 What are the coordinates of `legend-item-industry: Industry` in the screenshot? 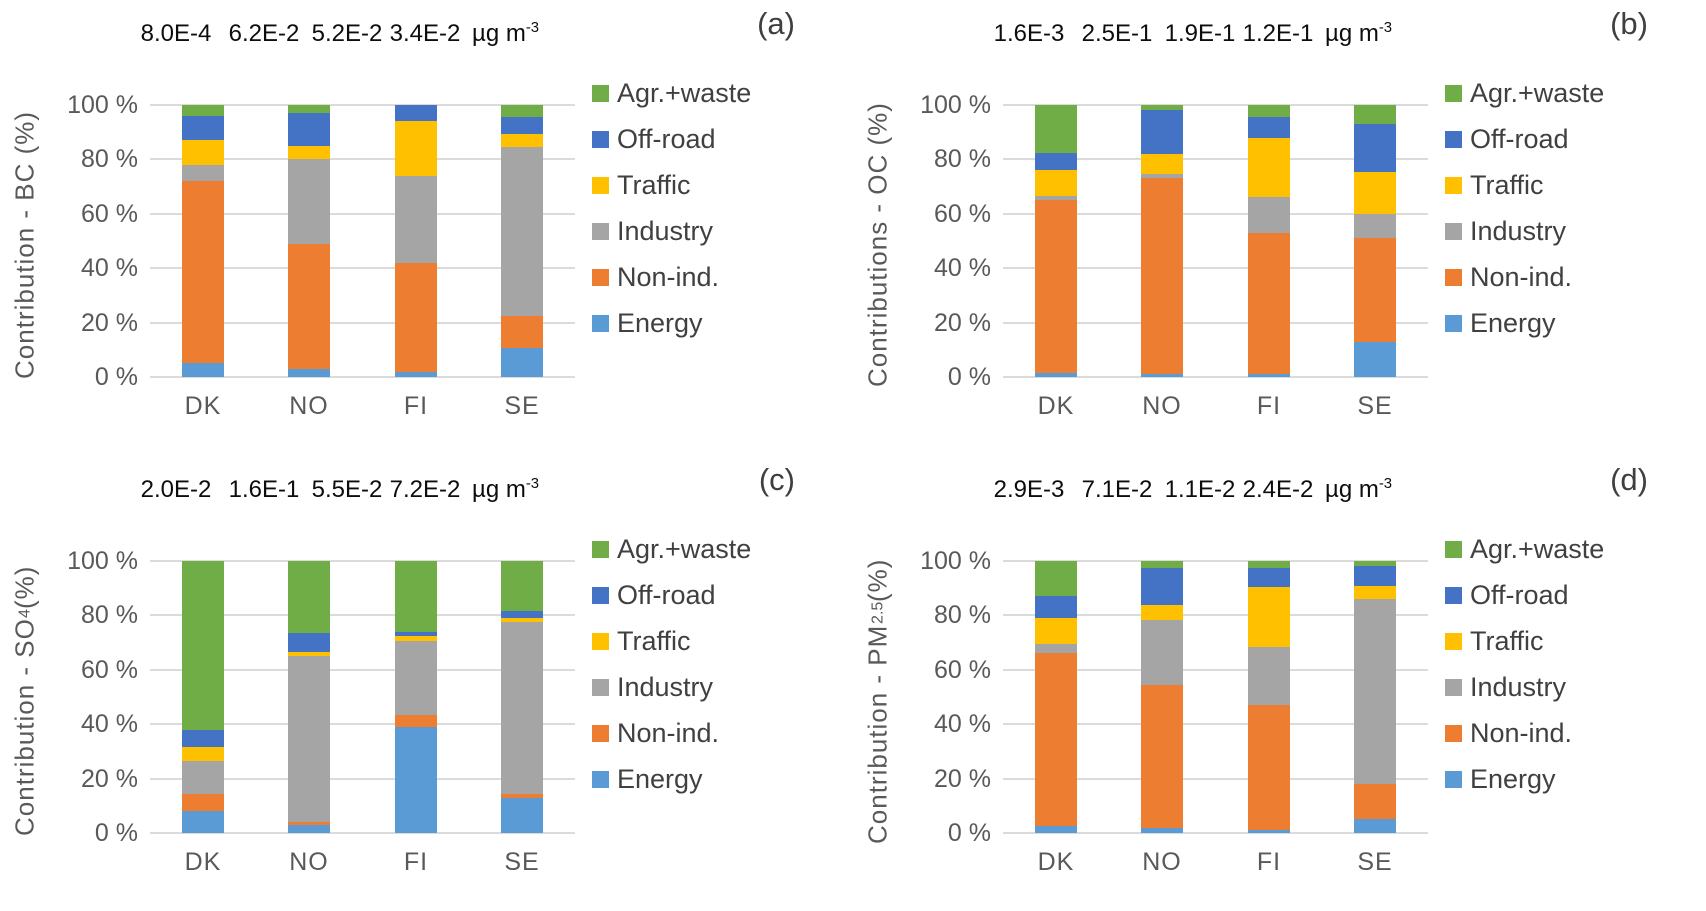 It's located at (1524, 231).